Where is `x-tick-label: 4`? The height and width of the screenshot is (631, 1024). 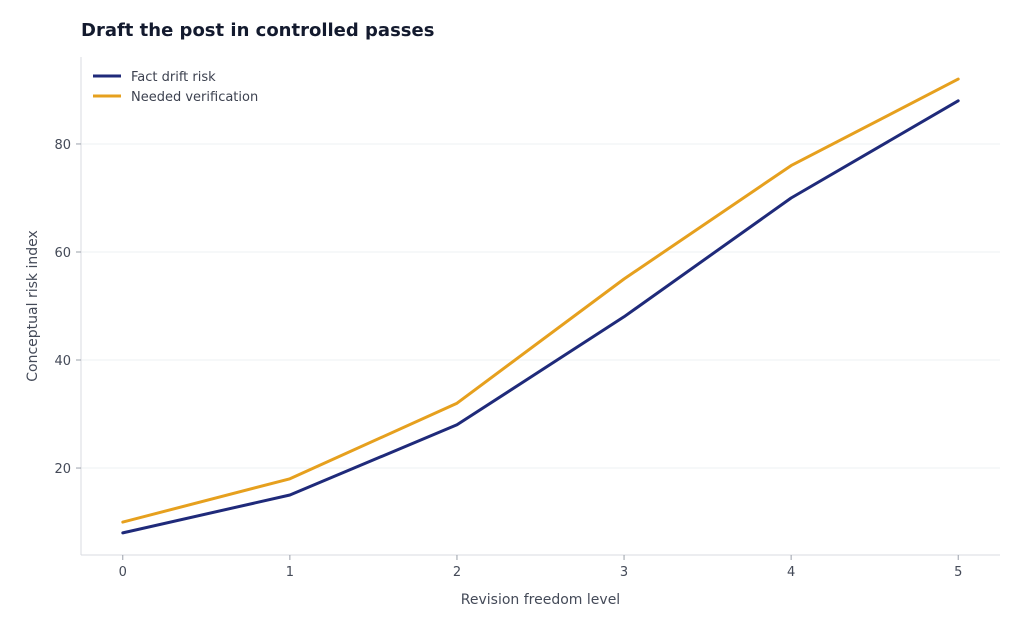 x-tick-label: 4 is located at coordinates (791, 572).